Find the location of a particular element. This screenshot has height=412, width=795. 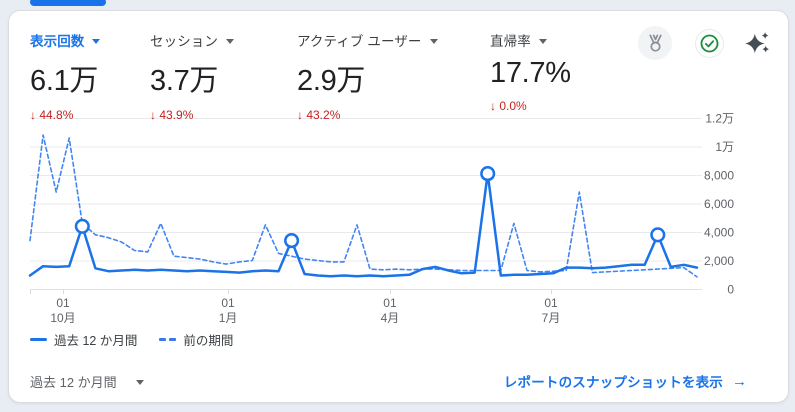

snapshot-link-label: レポートのスナップショットを表示 is located at coordinates (613, 382).